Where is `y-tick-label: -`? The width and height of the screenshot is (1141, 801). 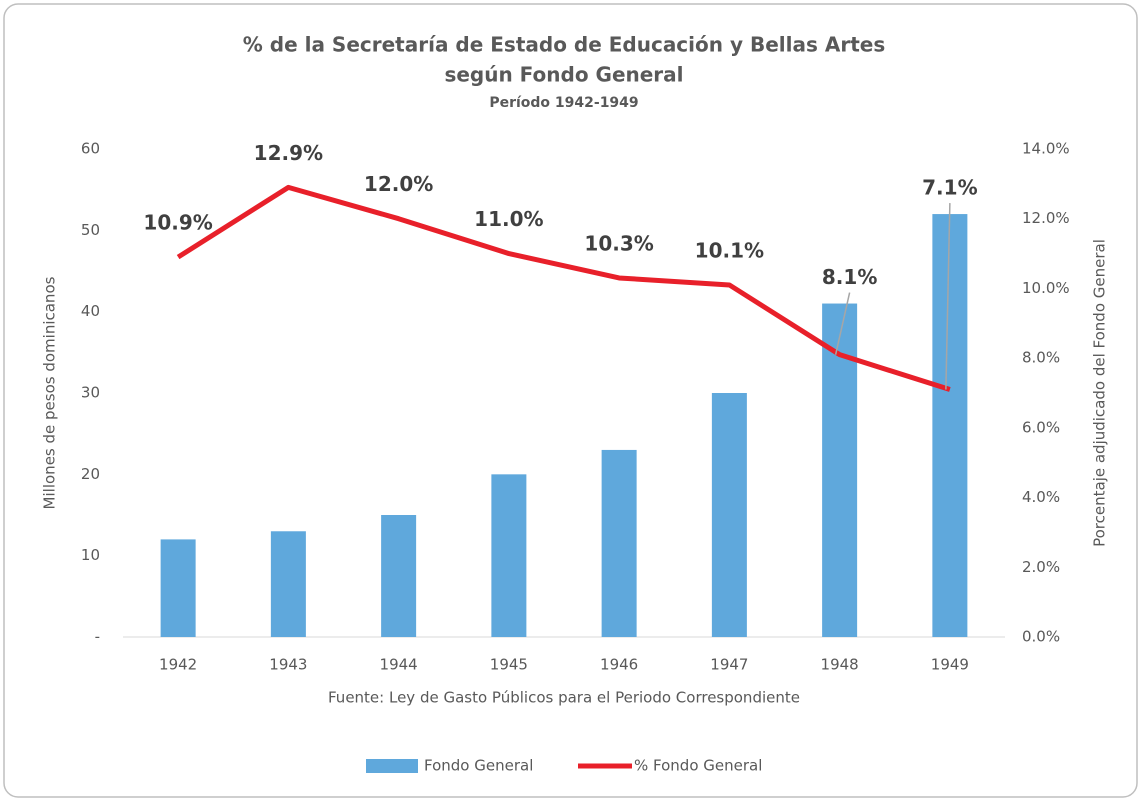 y-tick-label: - is located at coordinates (97, 637).